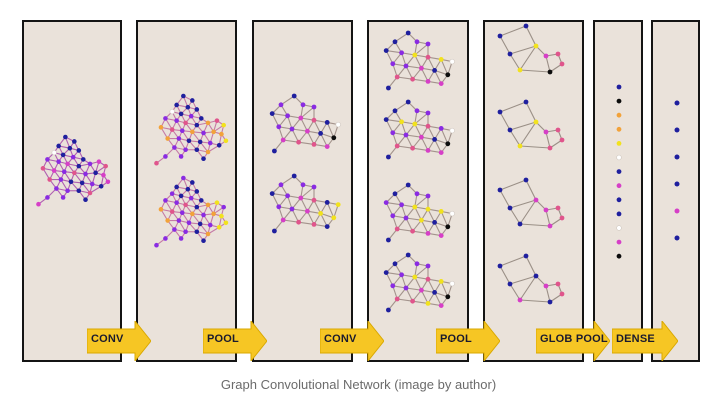  Describe the element at coordinates (352, 341) in the screenshot. I see `conv-arrow-2: CONV` at that location.